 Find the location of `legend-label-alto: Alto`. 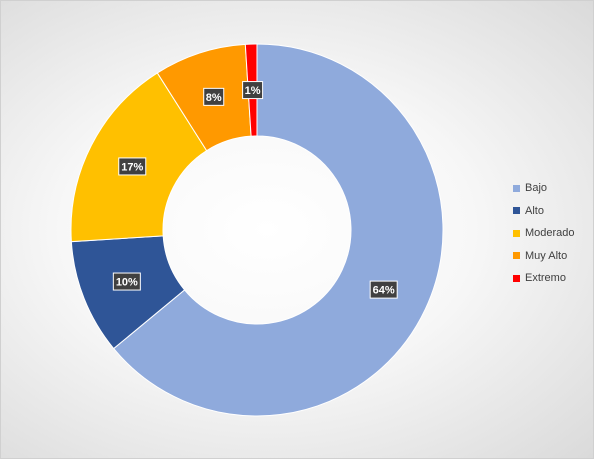

legend-label-alto: Alto is located at coordinates (534, 210).